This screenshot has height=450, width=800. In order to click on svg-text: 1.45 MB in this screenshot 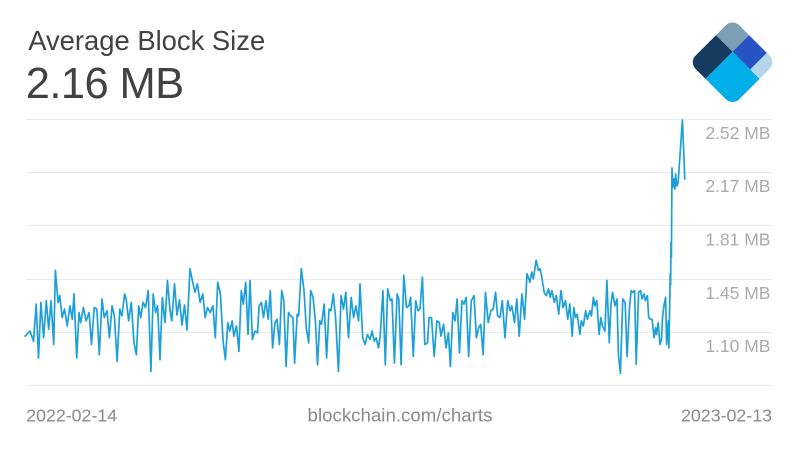, I will do `click(737, 293)`.